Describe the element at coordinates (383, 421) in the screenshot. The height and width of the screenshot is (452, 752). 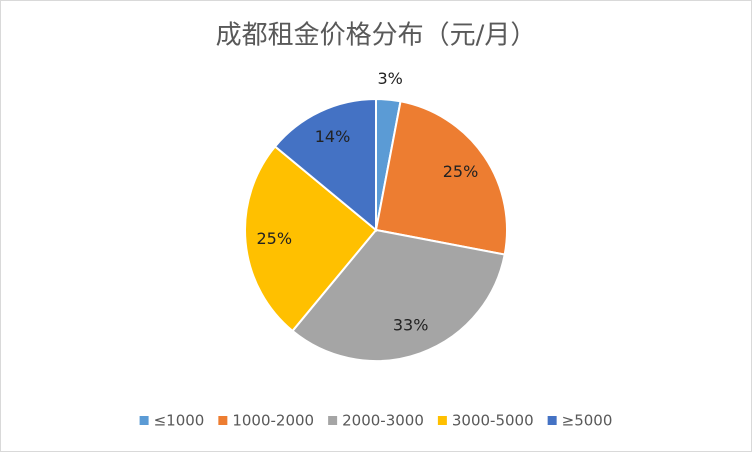
I see `legend-label: 2000-3000` at that location.